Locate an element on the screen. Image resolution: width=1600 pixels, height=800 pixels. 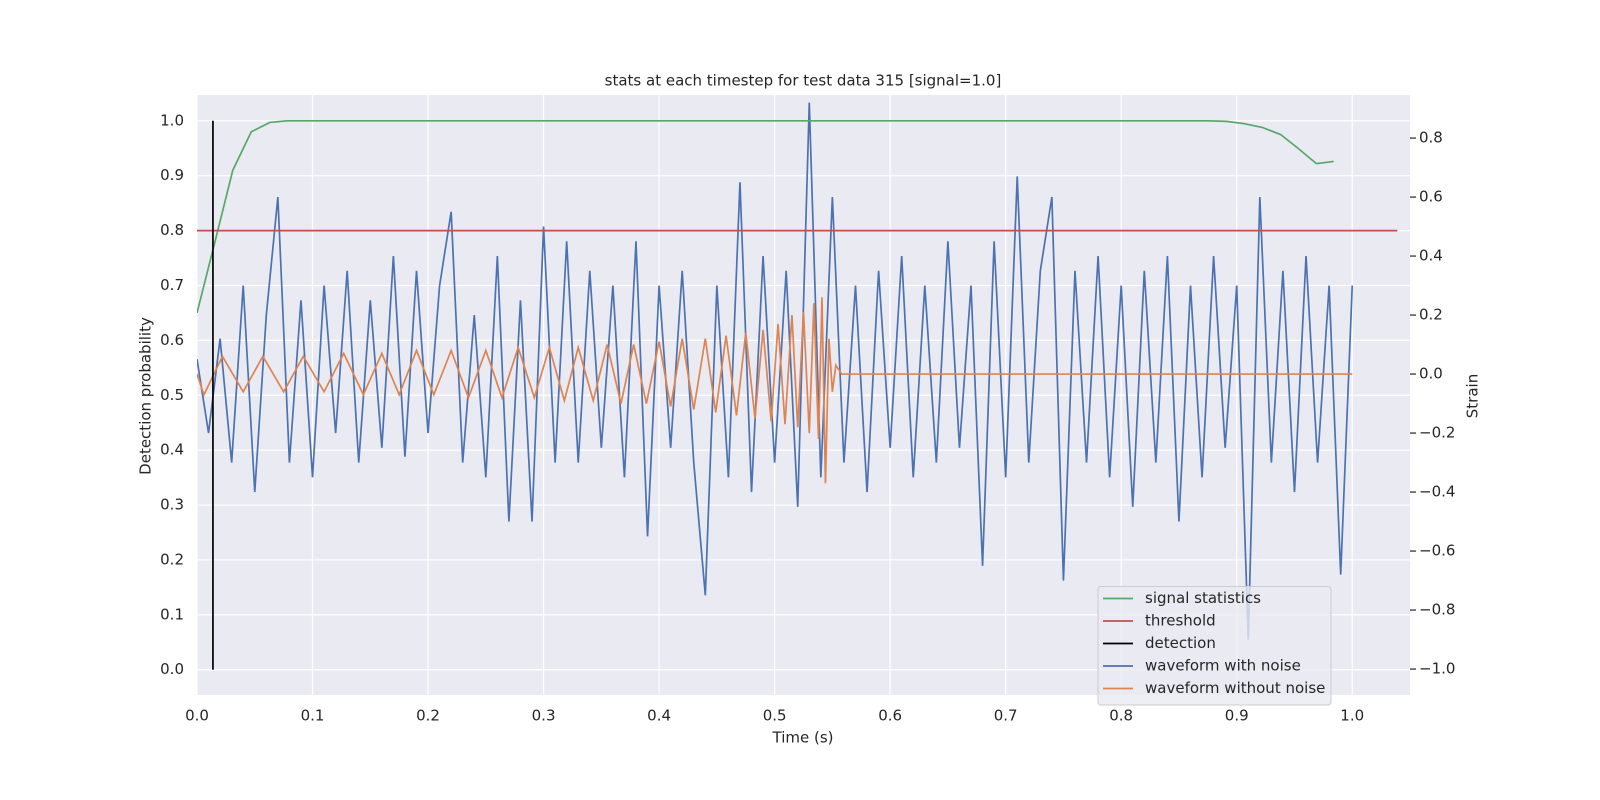
legend-label: waveform without noise is located at coordinates (1235, 688).